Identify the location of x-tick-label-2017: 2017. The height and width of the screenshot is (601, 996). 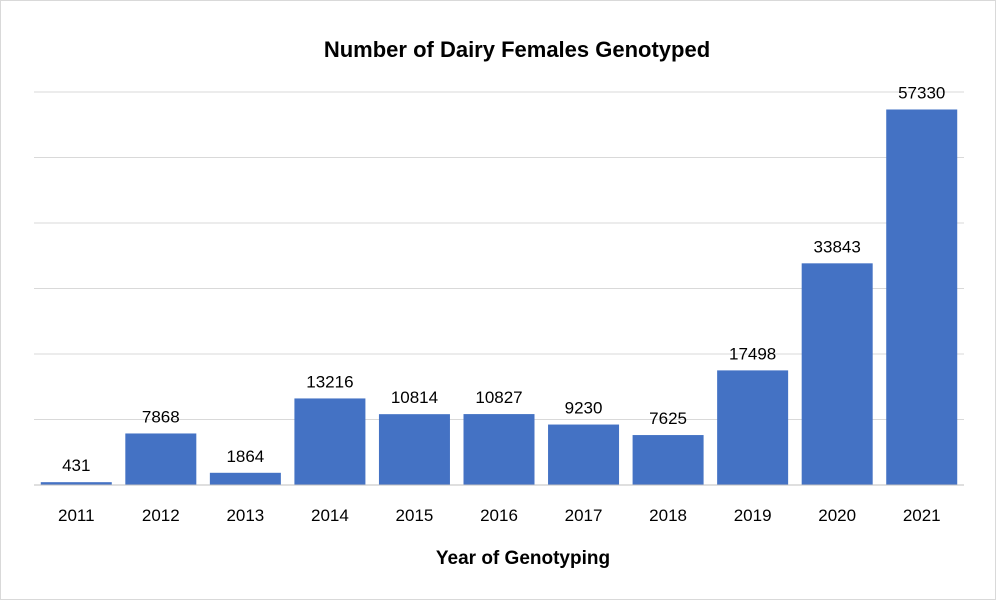
(584, 515).